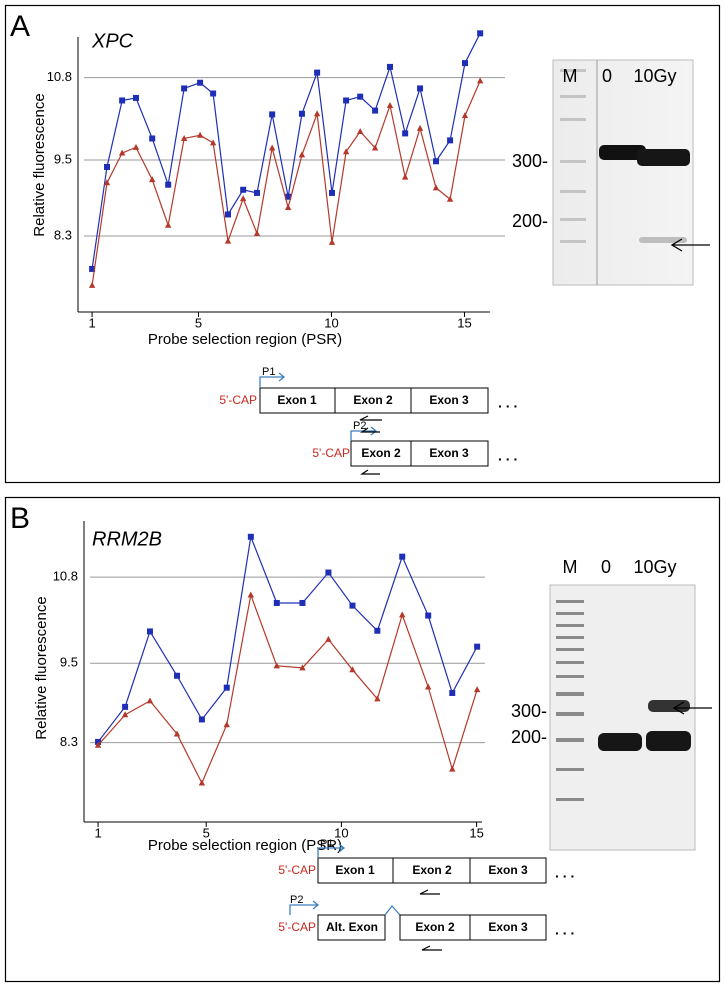  Describe the element at coordinates (570, 567) in the screenshot. I see `gel-lane-label: M` at that location.